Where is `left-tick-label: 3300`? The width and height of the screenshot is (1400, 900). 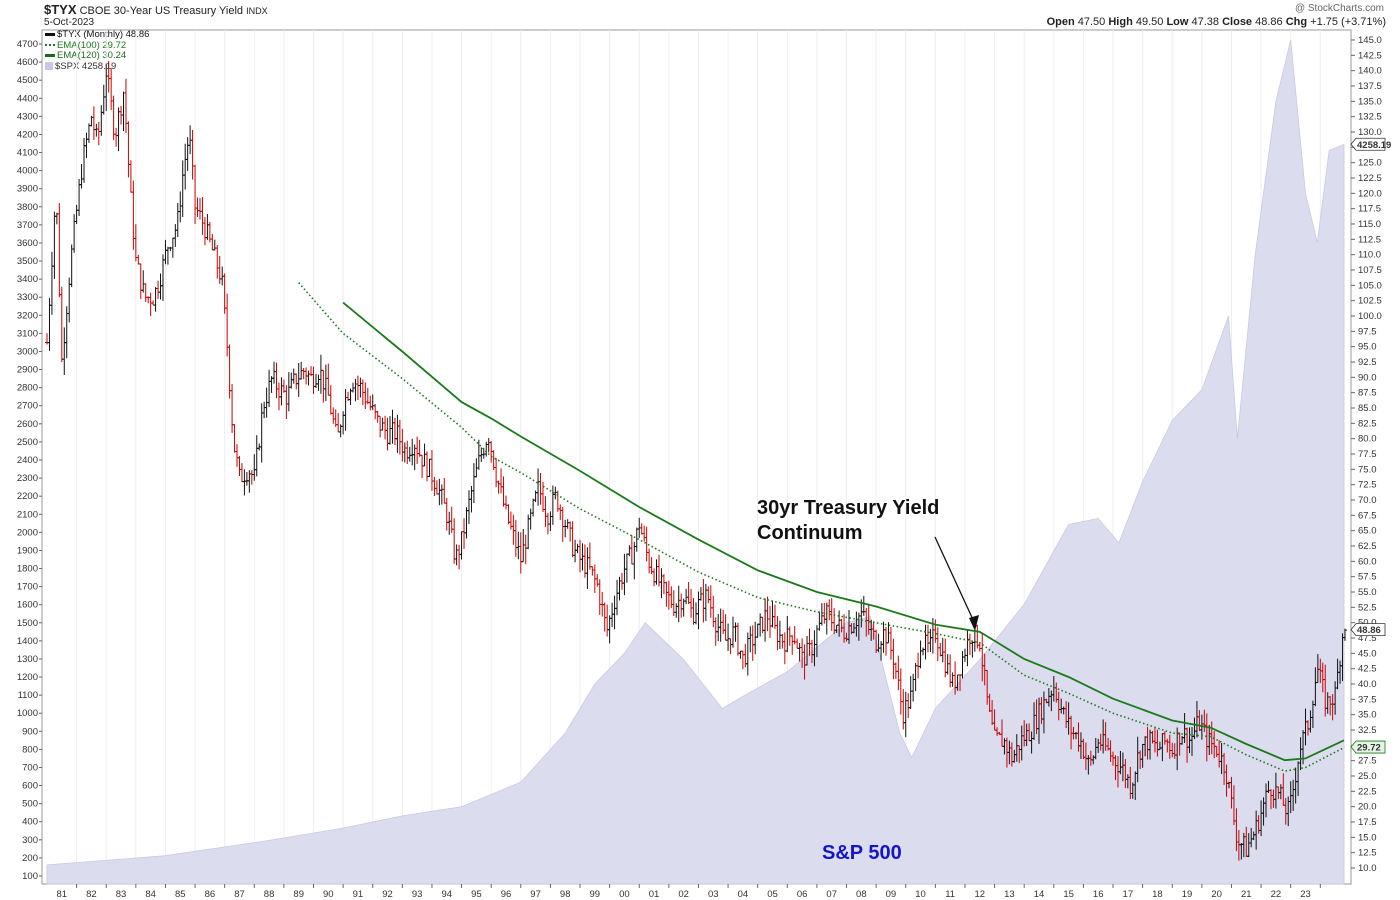 left-tick-label: 3300 is located at coordinates (27, 297).